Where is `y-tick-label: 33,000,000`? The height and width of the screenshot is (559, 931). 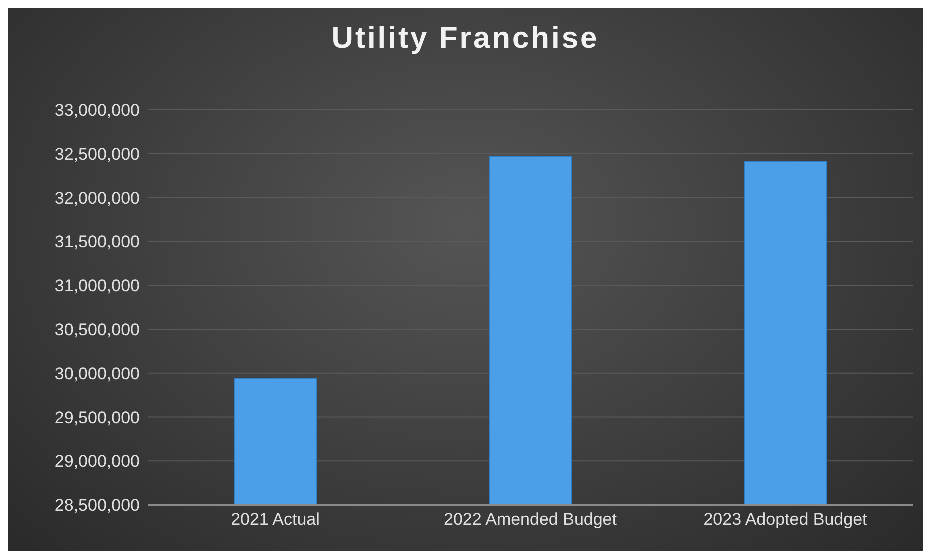
y-tick-label: 33,000,000 is located at coordinates (97, 110).